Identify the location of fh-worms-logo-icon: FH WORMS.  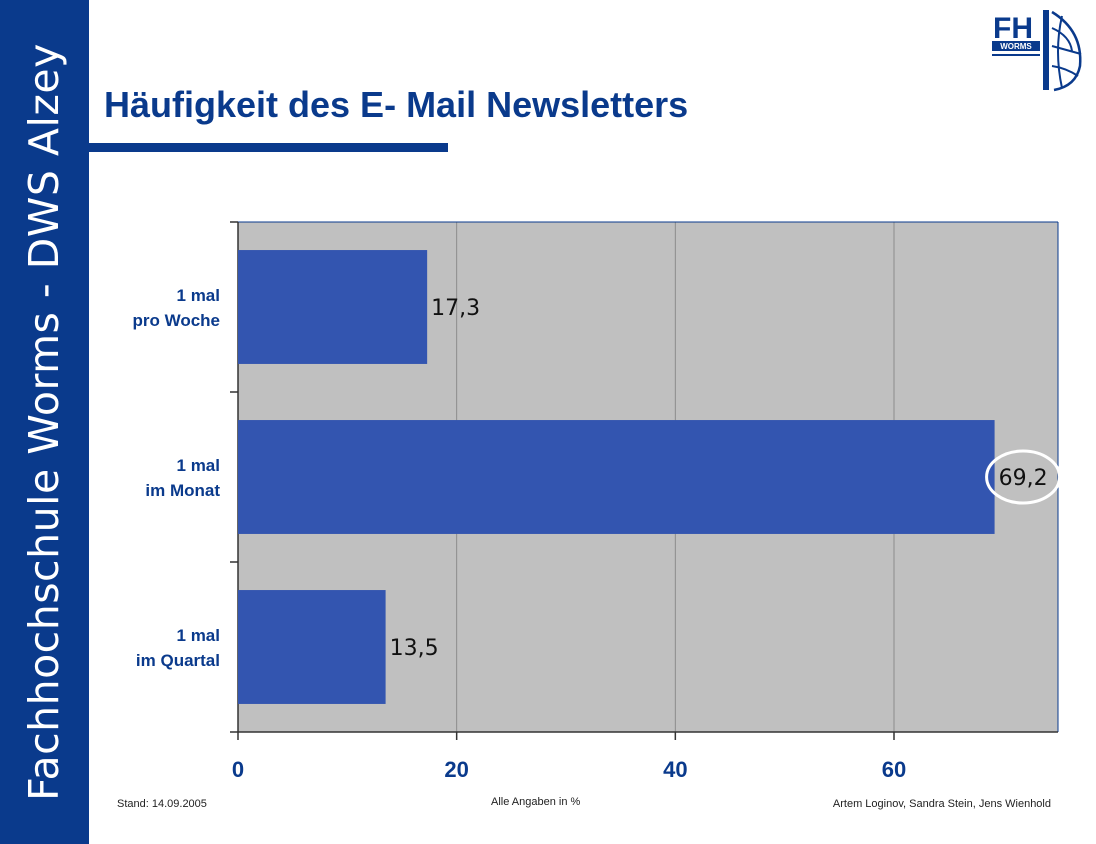
(1037, 51).